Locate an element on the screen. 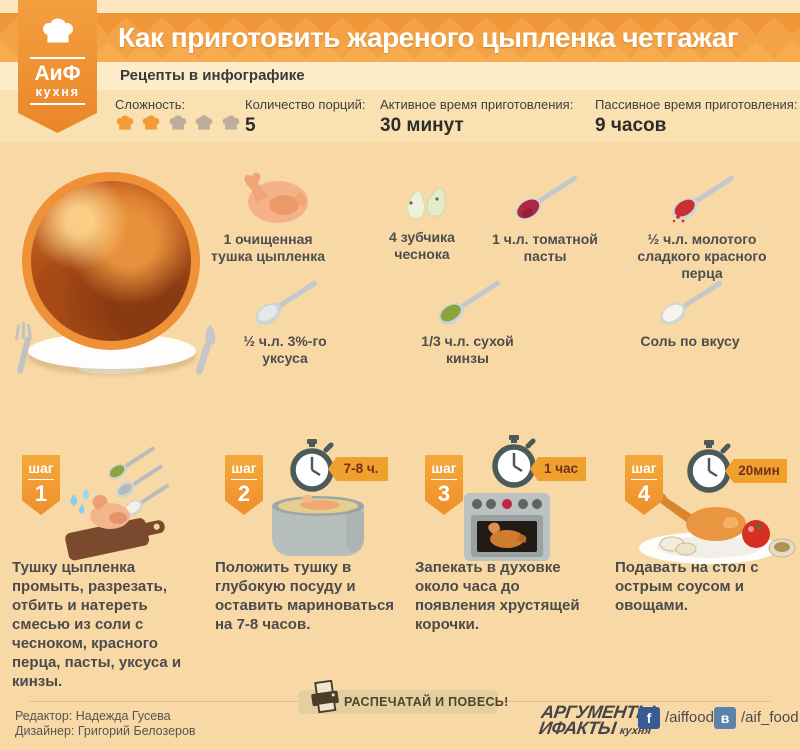 The width and height of the screenshot is (800, 750). step-1-badge: шаг 1 is located at coordinates (41, 485).